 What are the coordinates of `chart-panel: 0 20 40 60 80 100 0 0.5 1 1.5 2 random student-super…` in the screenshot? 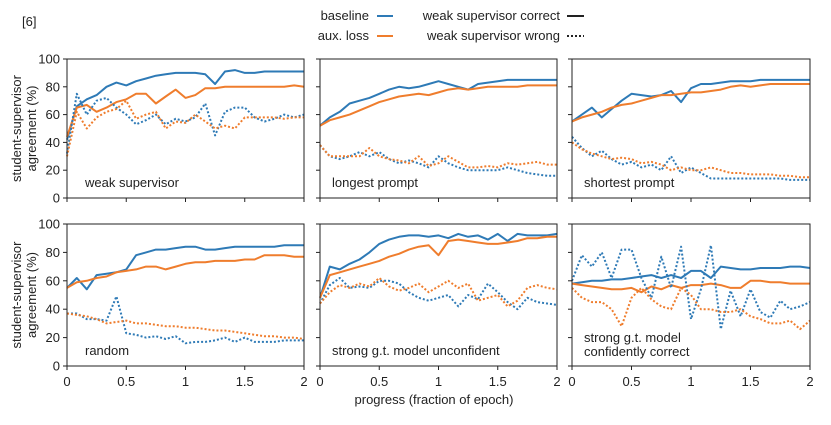 It's located at (158, 303).